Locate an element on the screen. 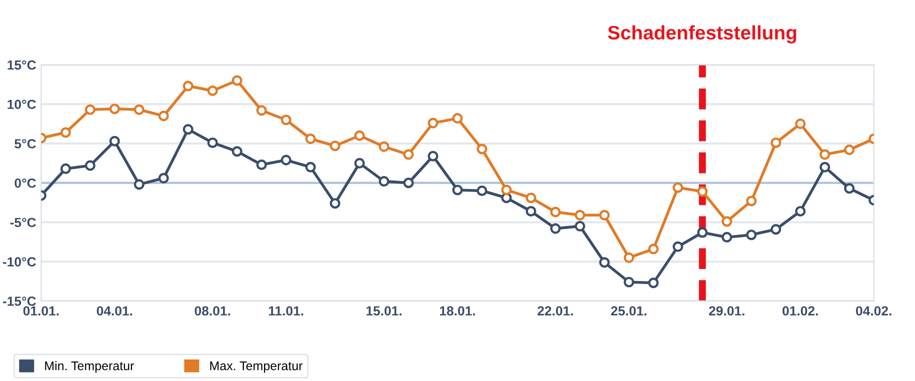 Image resolution: width=915 pixels, height=381 pixels. y-tick-label: 15°C is located at coordinates (22, 65).